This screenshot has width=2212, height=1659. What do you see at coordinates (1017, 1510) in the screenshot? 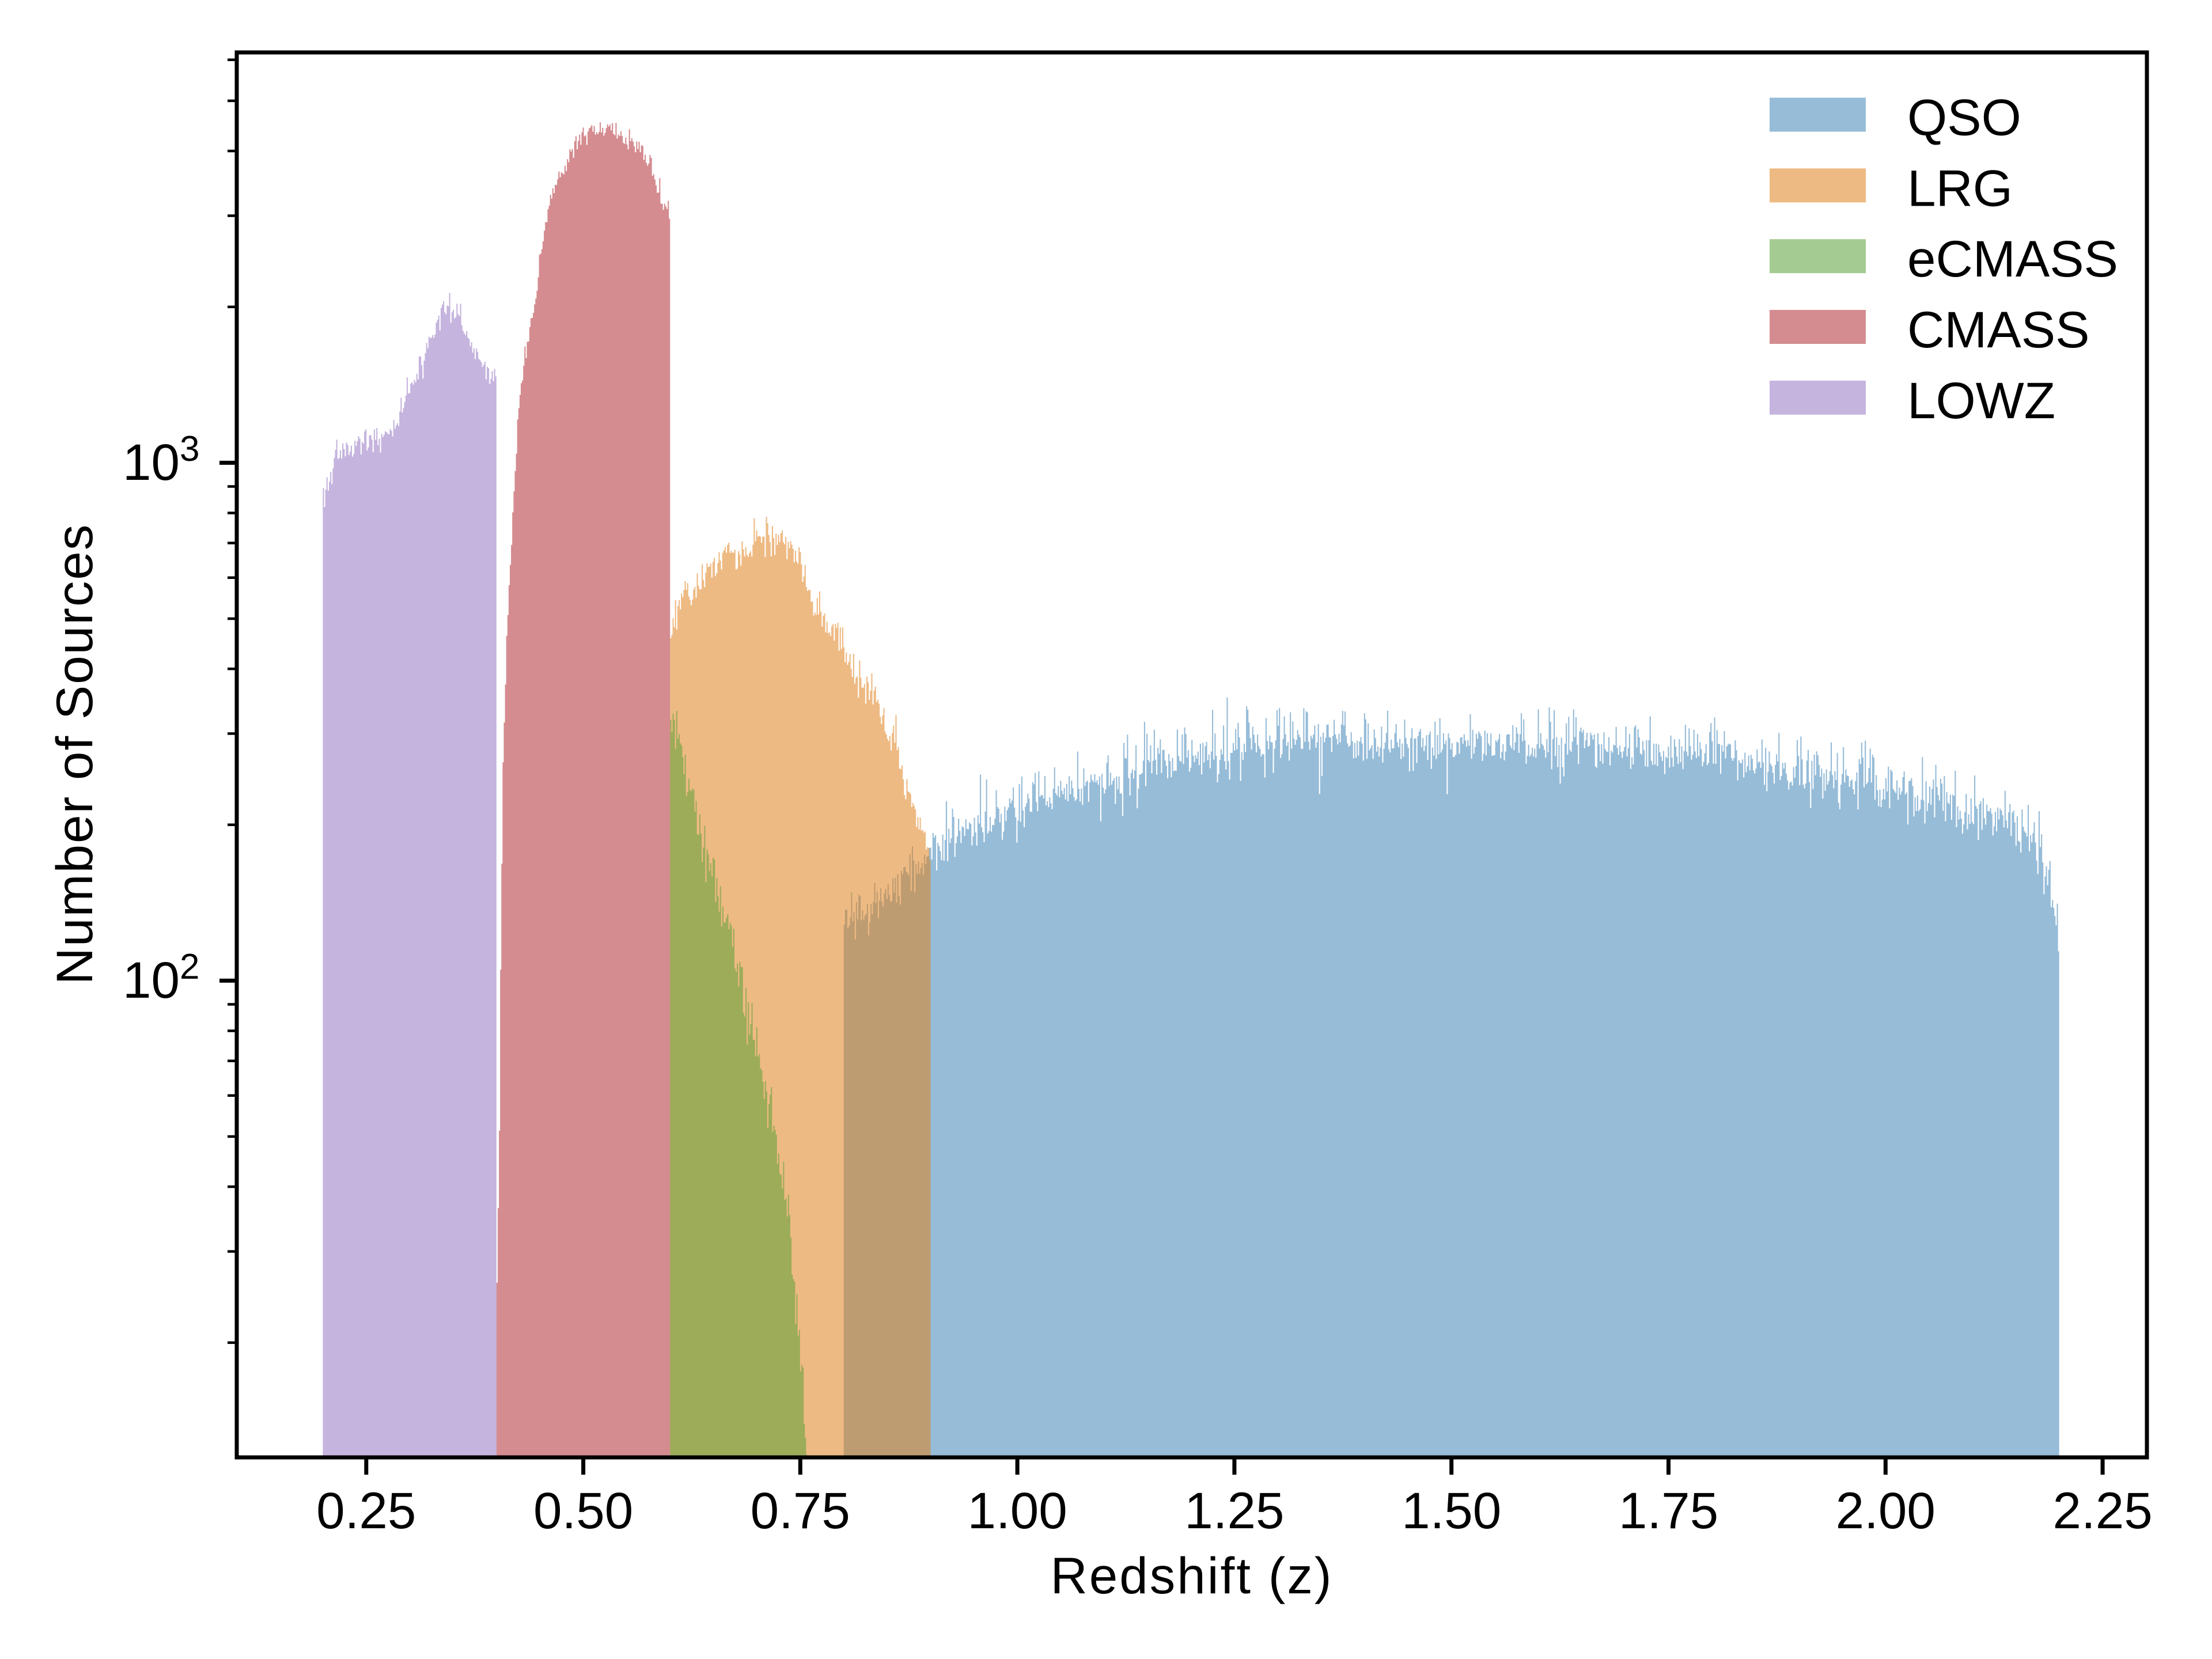
I see `svg-text: 1.00` at bounding box center [1017, 1510].